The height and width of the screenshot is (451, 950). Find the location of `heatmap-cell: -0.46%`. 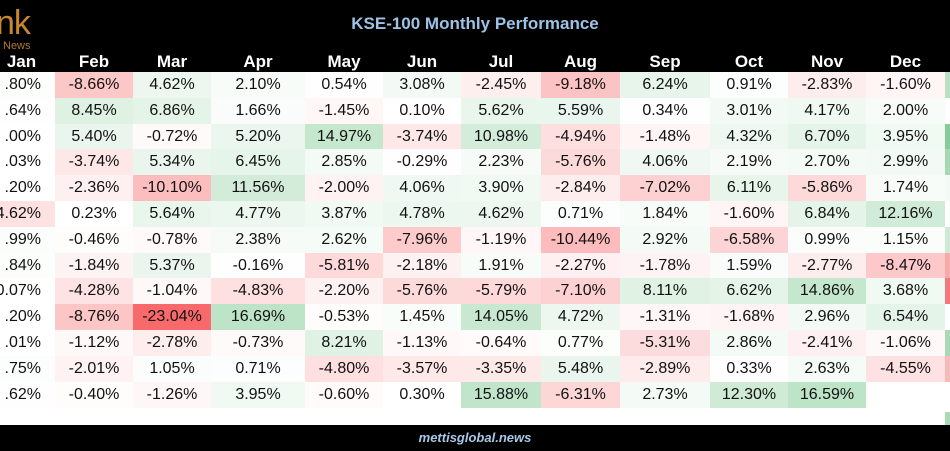

heatmap-cell: -0.46% is located at coordinates (94, 239).